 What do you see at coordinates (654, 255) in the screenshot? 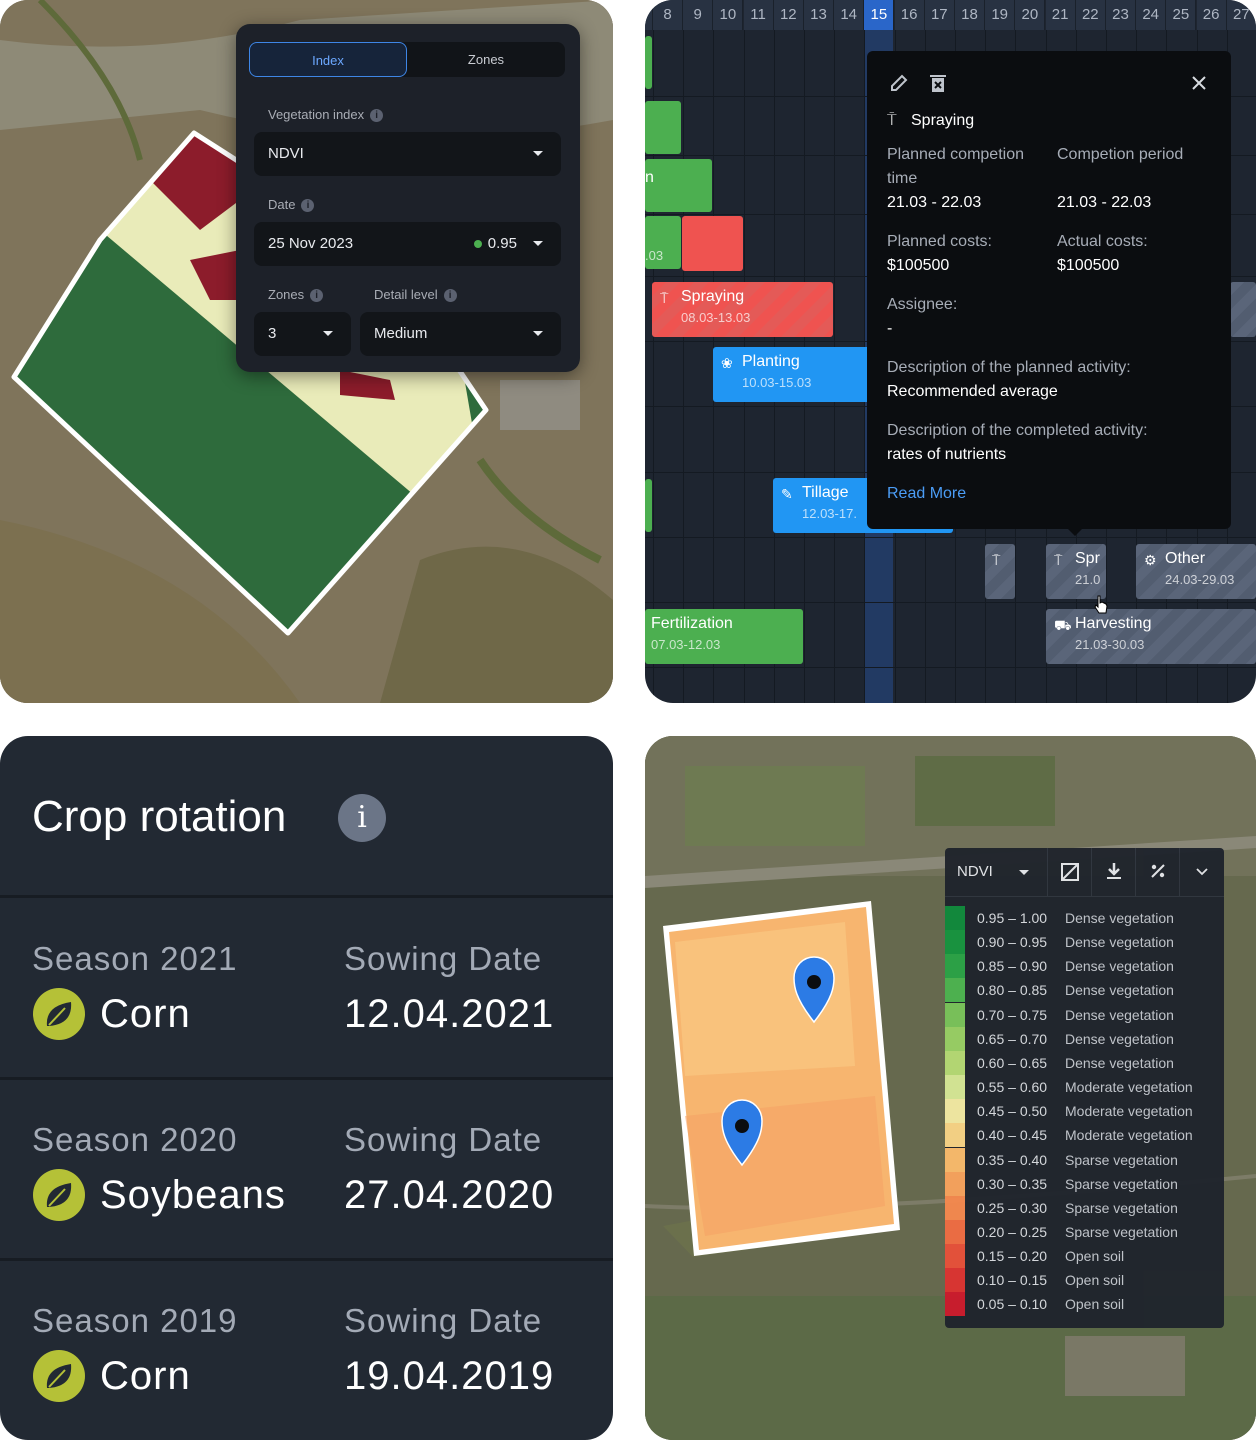
I see `task-dates: .03` at bounding box center [654, 255].